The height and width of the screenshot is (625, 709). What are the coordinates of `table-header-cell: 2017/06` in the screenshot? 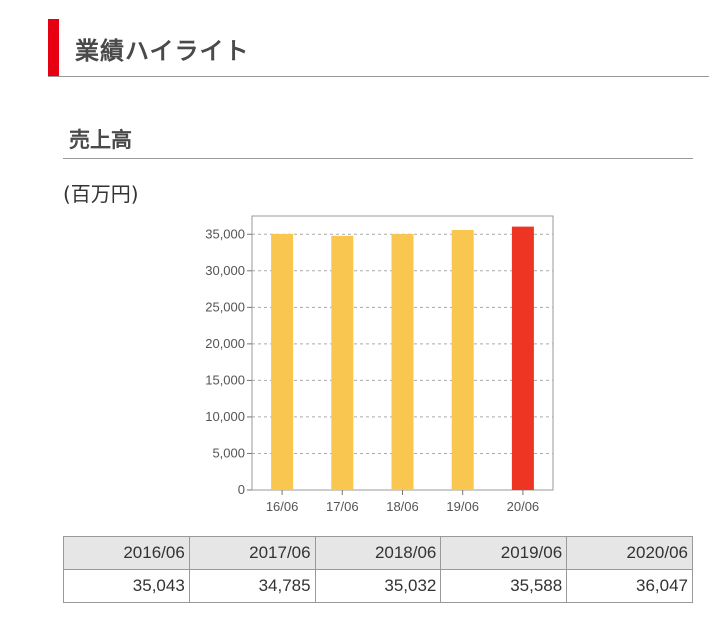 It's located at (252, 553).